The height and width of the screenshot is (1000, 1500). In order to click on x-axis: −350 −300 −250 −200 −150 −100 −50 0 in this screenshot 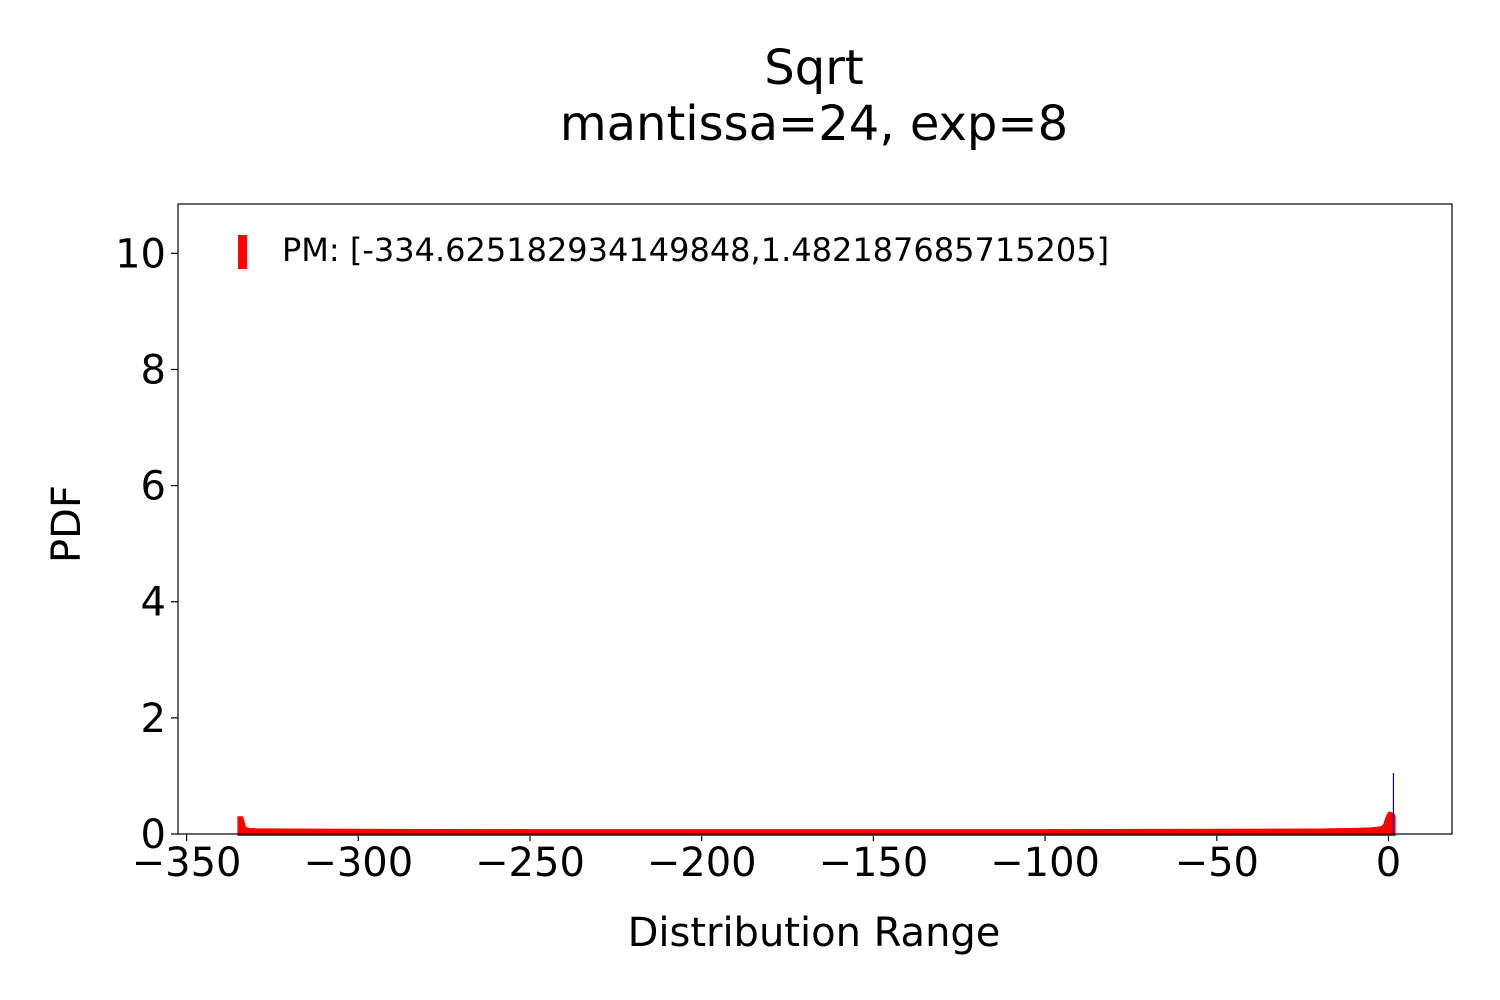, I will do `click(766, 860)`.